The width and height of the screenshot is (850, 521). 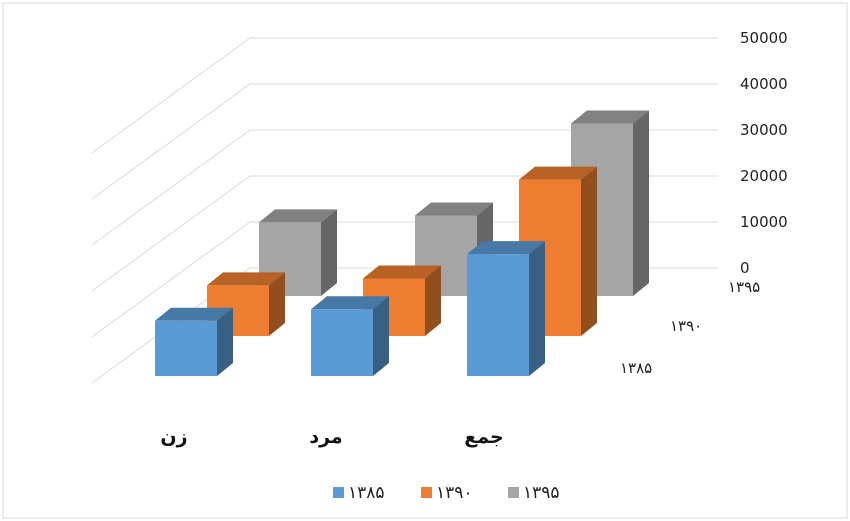 What do you see at coordinates (686, 326) in the screenshot?
I see `depth-tick-label: ۱۳۹۰` at bounding box center [686, 326].